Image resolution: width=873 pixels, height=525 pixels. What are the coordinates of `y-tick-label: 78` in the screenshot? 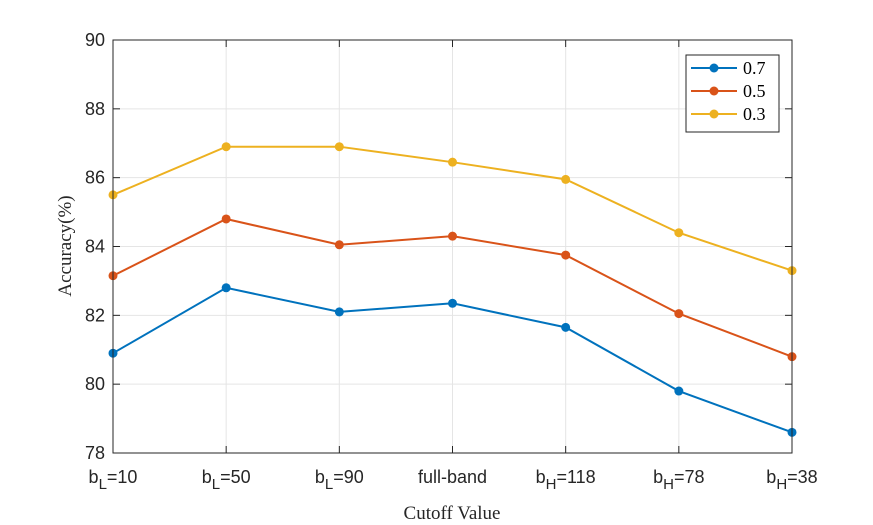 It's located at (95, 453).